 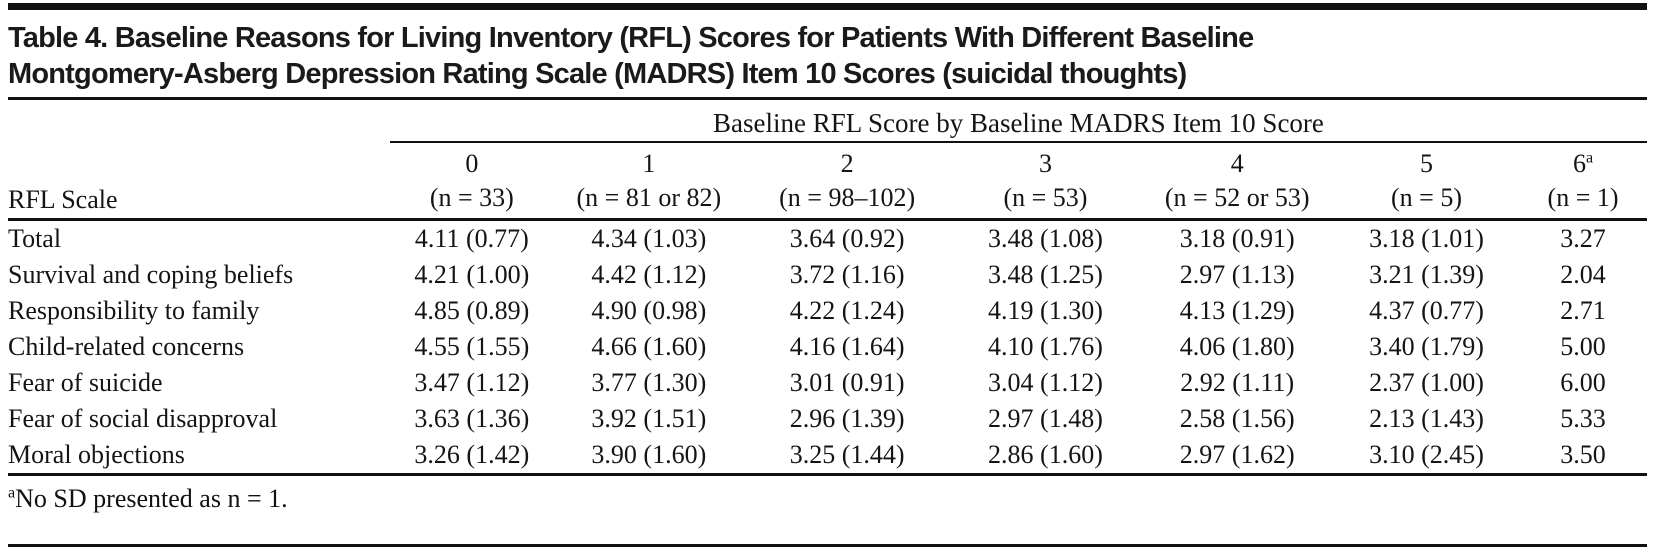 I want to click on cell-value: 5.33, so click(x=1583, y=418).